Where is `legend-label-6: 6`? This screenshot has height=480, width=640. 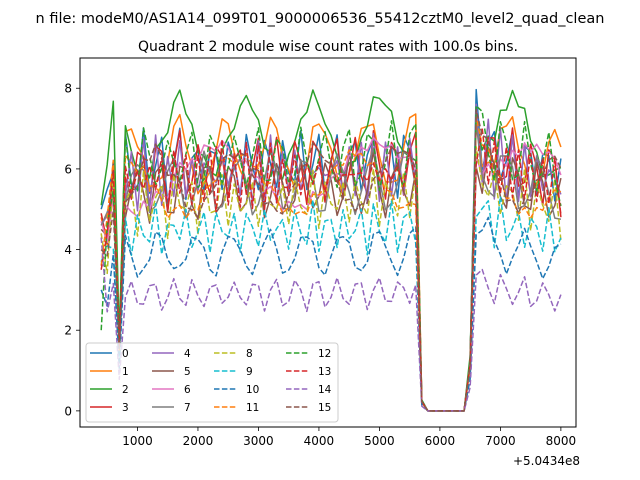
legend-label-6: 6 is located at coordinates (187, 390).